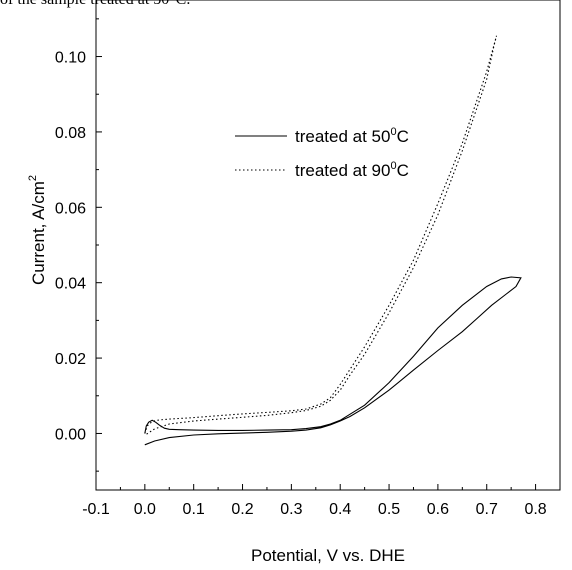 This screenshot has width=572, height=570. What do you see at coordinates (70, 58) in the screenshot?
I see `y-tick-label: 0.10` at bounding box center [70, 58].